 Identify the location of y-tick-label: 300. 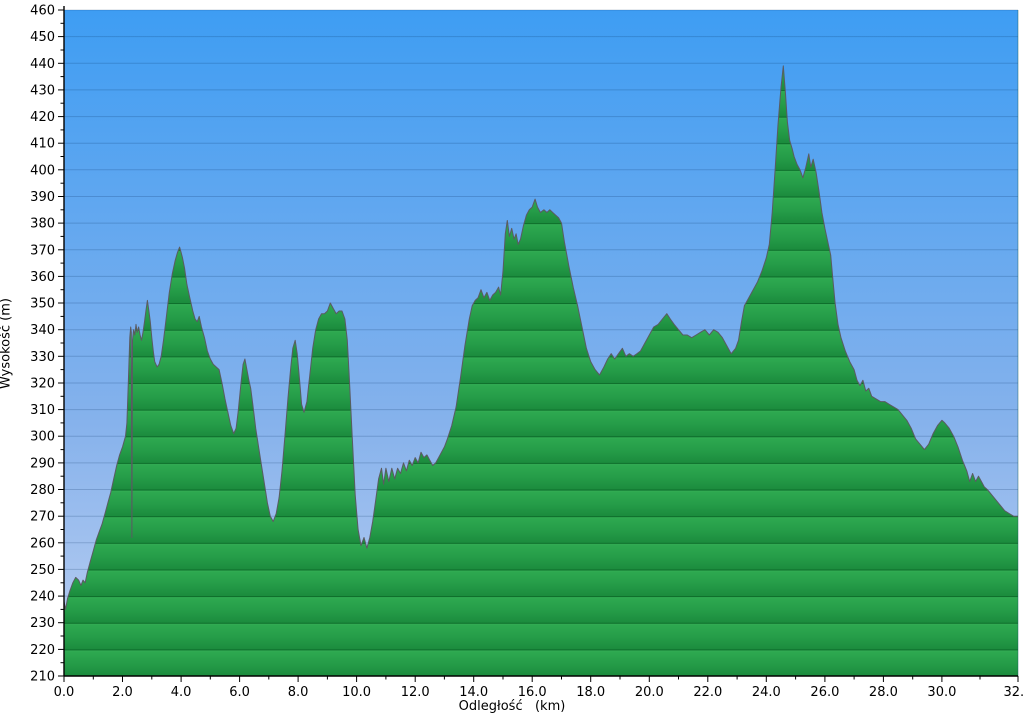
(42, 437).